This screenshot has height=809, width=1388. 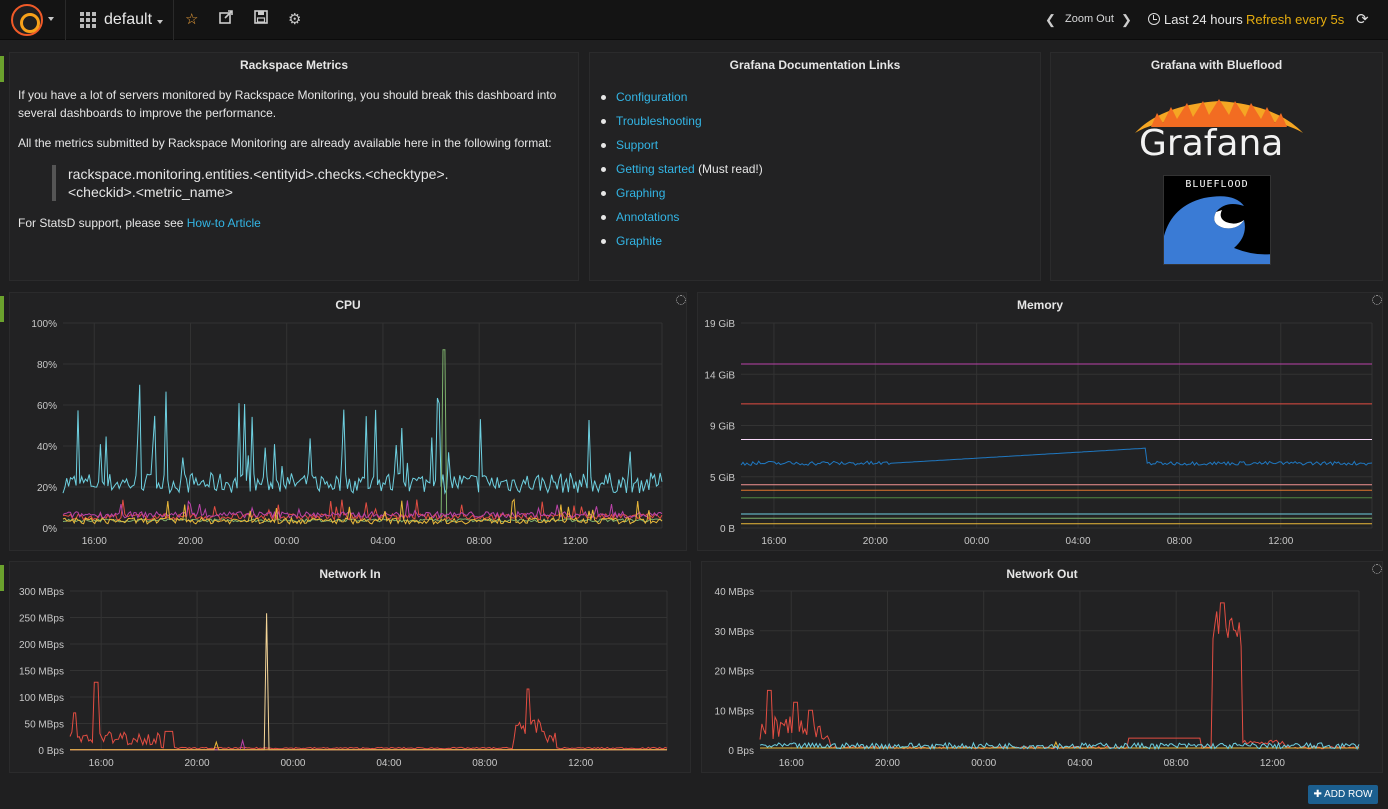 I want to click on support-link: Support, so click(x=637, y=145).